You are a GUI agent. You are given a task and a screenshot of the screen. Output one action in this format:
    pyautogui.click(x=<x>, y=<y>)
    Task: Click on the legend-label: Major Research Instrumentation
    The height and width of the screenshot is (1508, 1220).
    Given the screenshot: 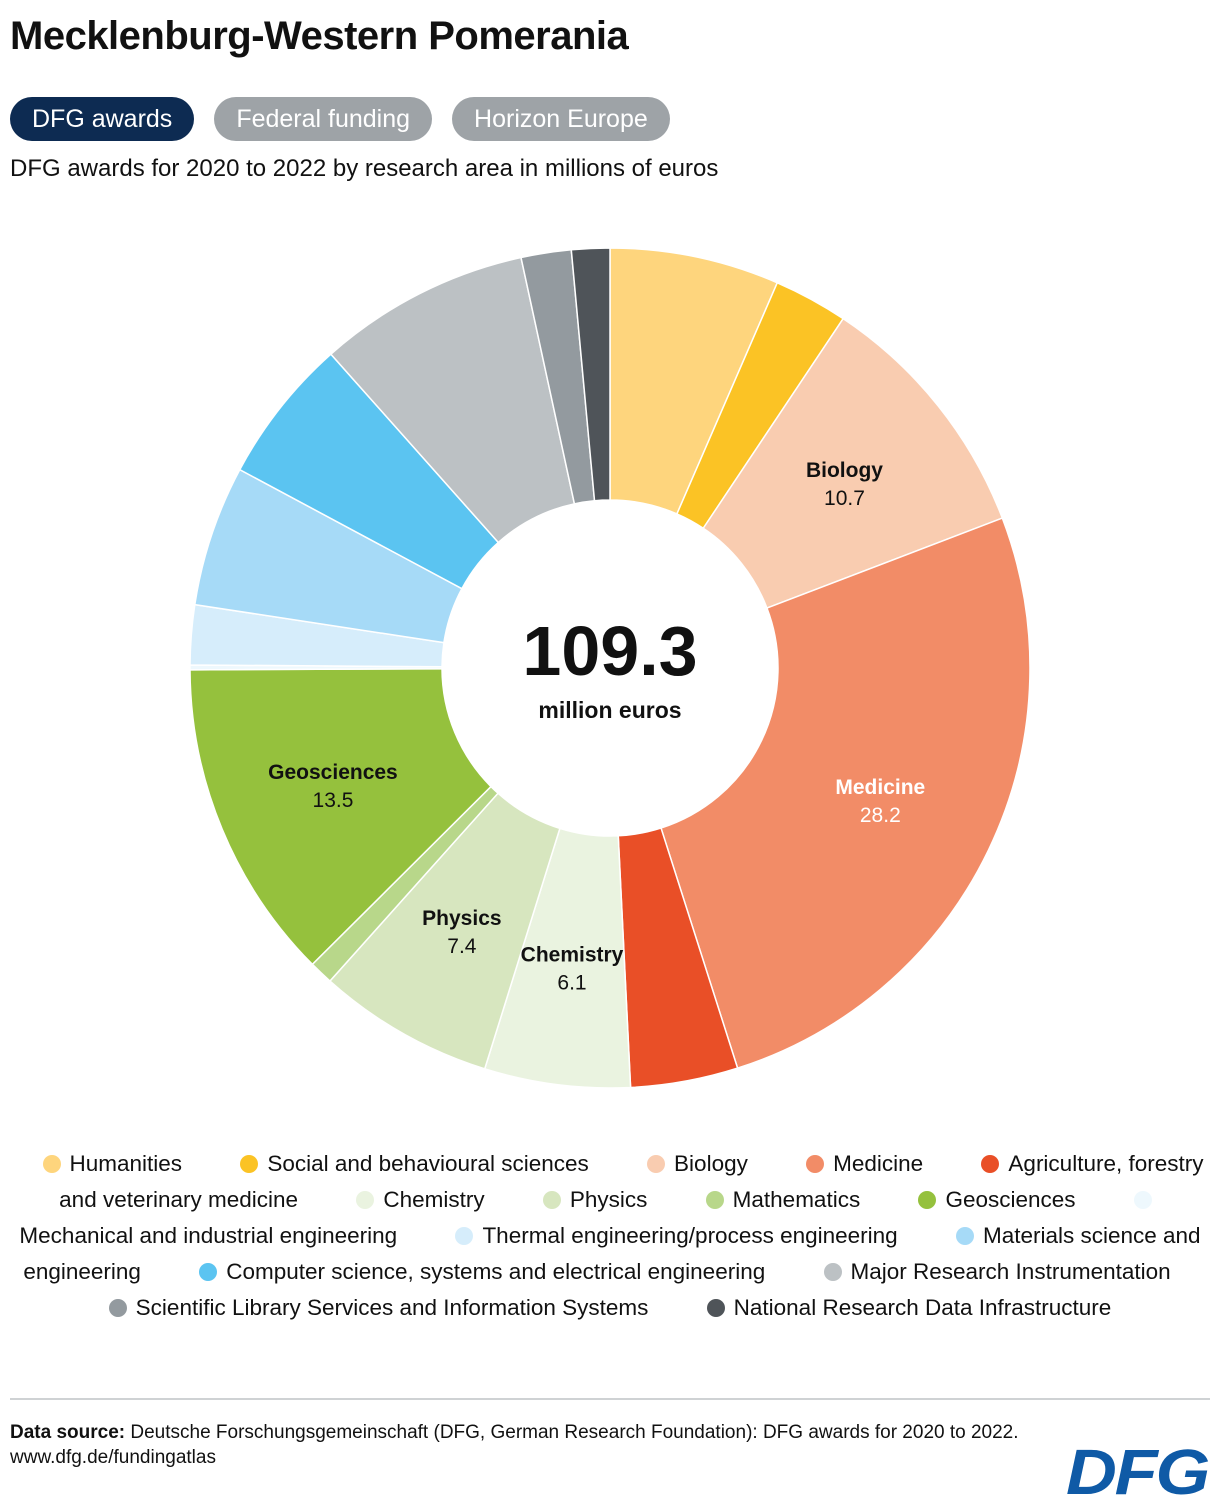 What is the action you would take?
    pyautogui.click(x=1010, y=1271)
    